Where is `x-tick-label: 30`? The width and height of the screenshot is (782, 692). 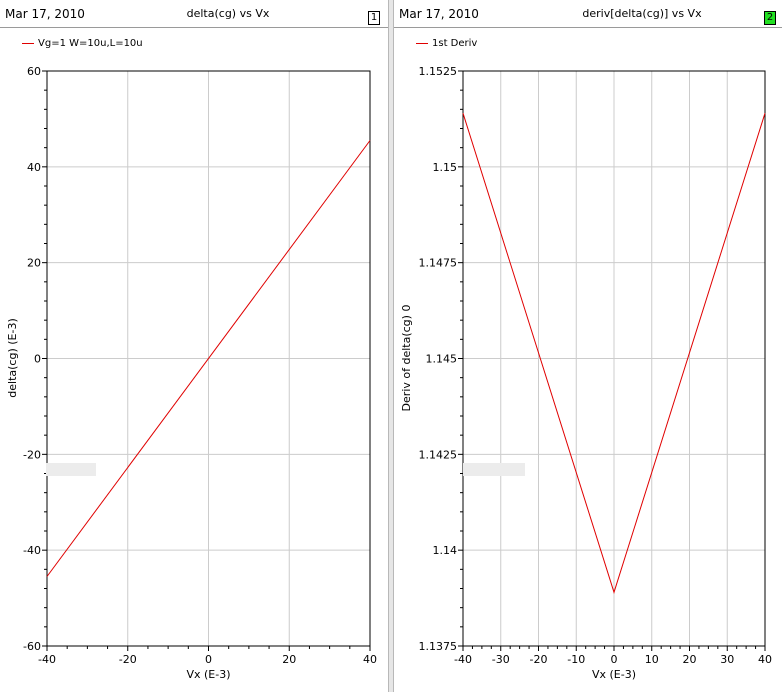
x-tick-label: 30 is located at coordinates (727, 659).